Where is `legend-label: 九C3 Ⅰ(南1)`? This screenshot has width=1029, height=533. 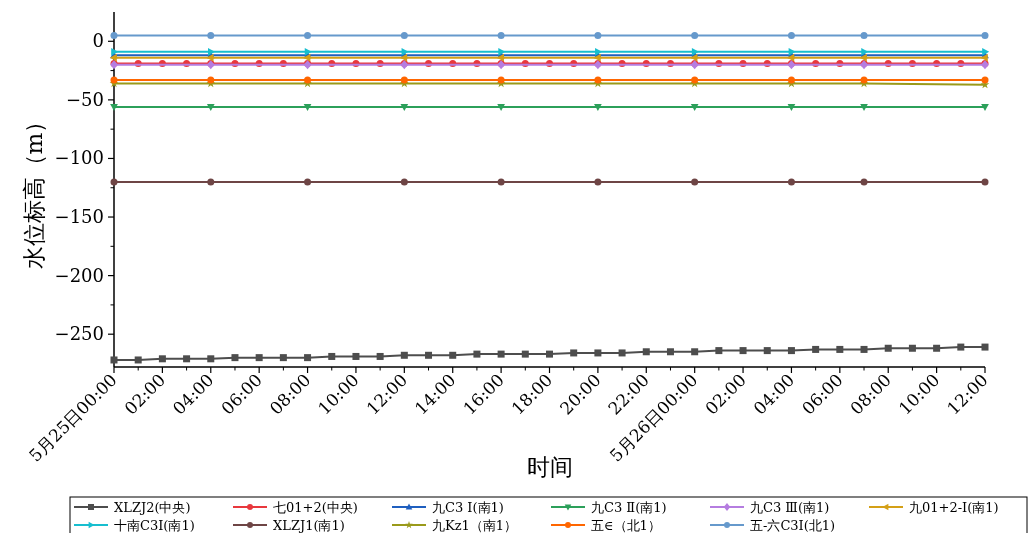 legend-label: 九C3 Ⅰ(南1) is located at coordinates (468, 507).